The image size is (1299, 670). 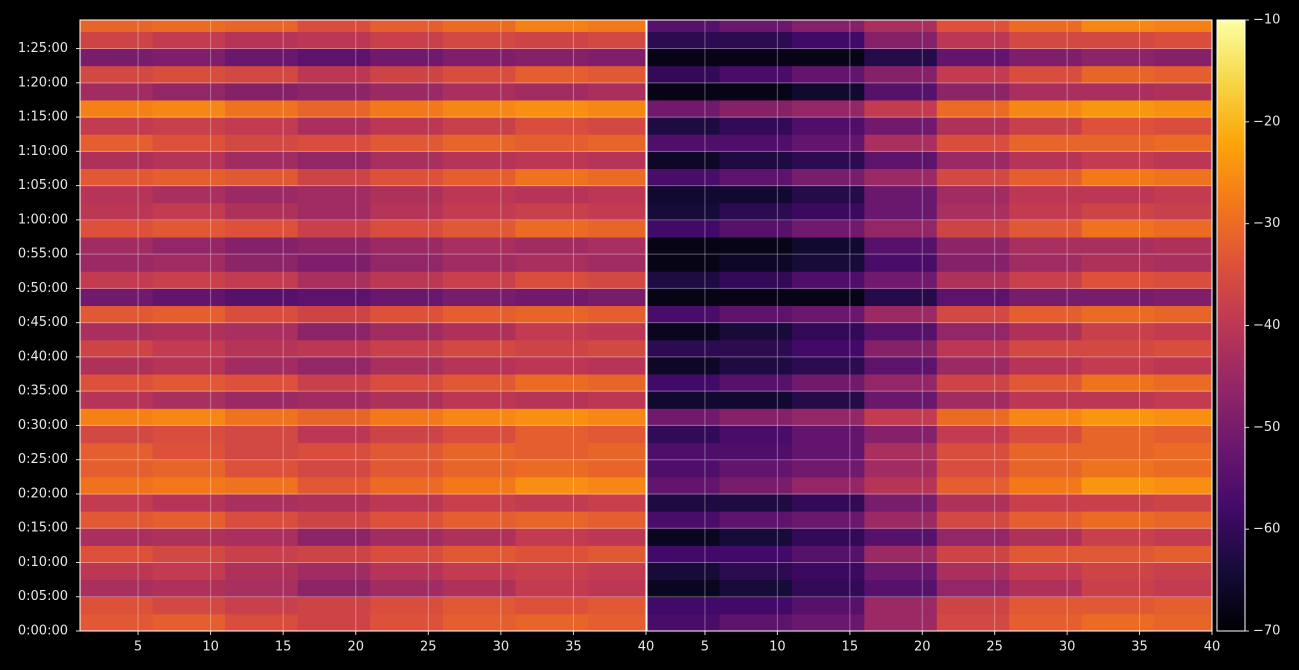 I want to click on y-tick-label: 0:35:00, so click(x=43, y=391).